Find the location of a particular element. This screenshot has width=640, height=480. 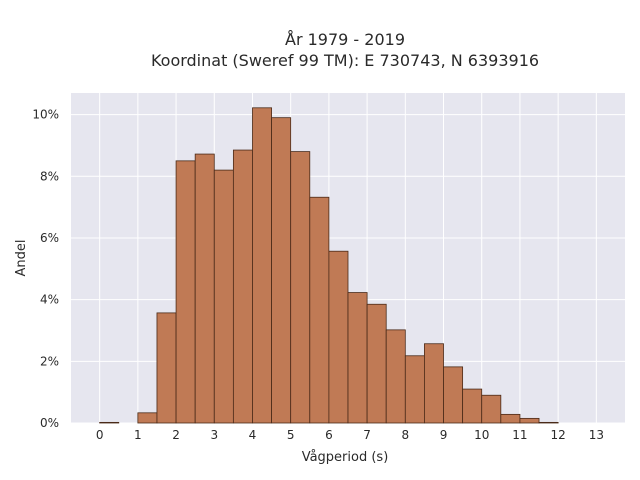

x-tick-label: 2 is located at coordinates (176, 435).